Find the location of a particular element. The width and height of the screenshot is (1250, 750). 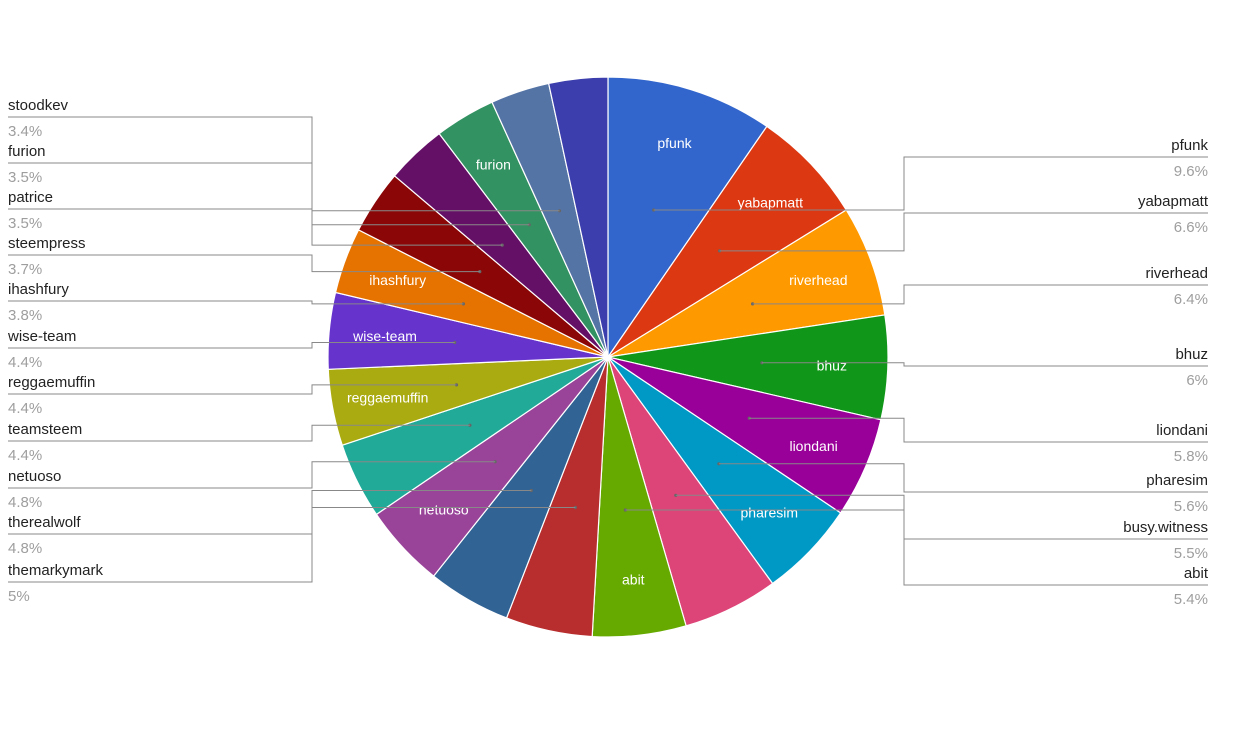

pie-slice-riverhead is located at coordinates (746, 283).